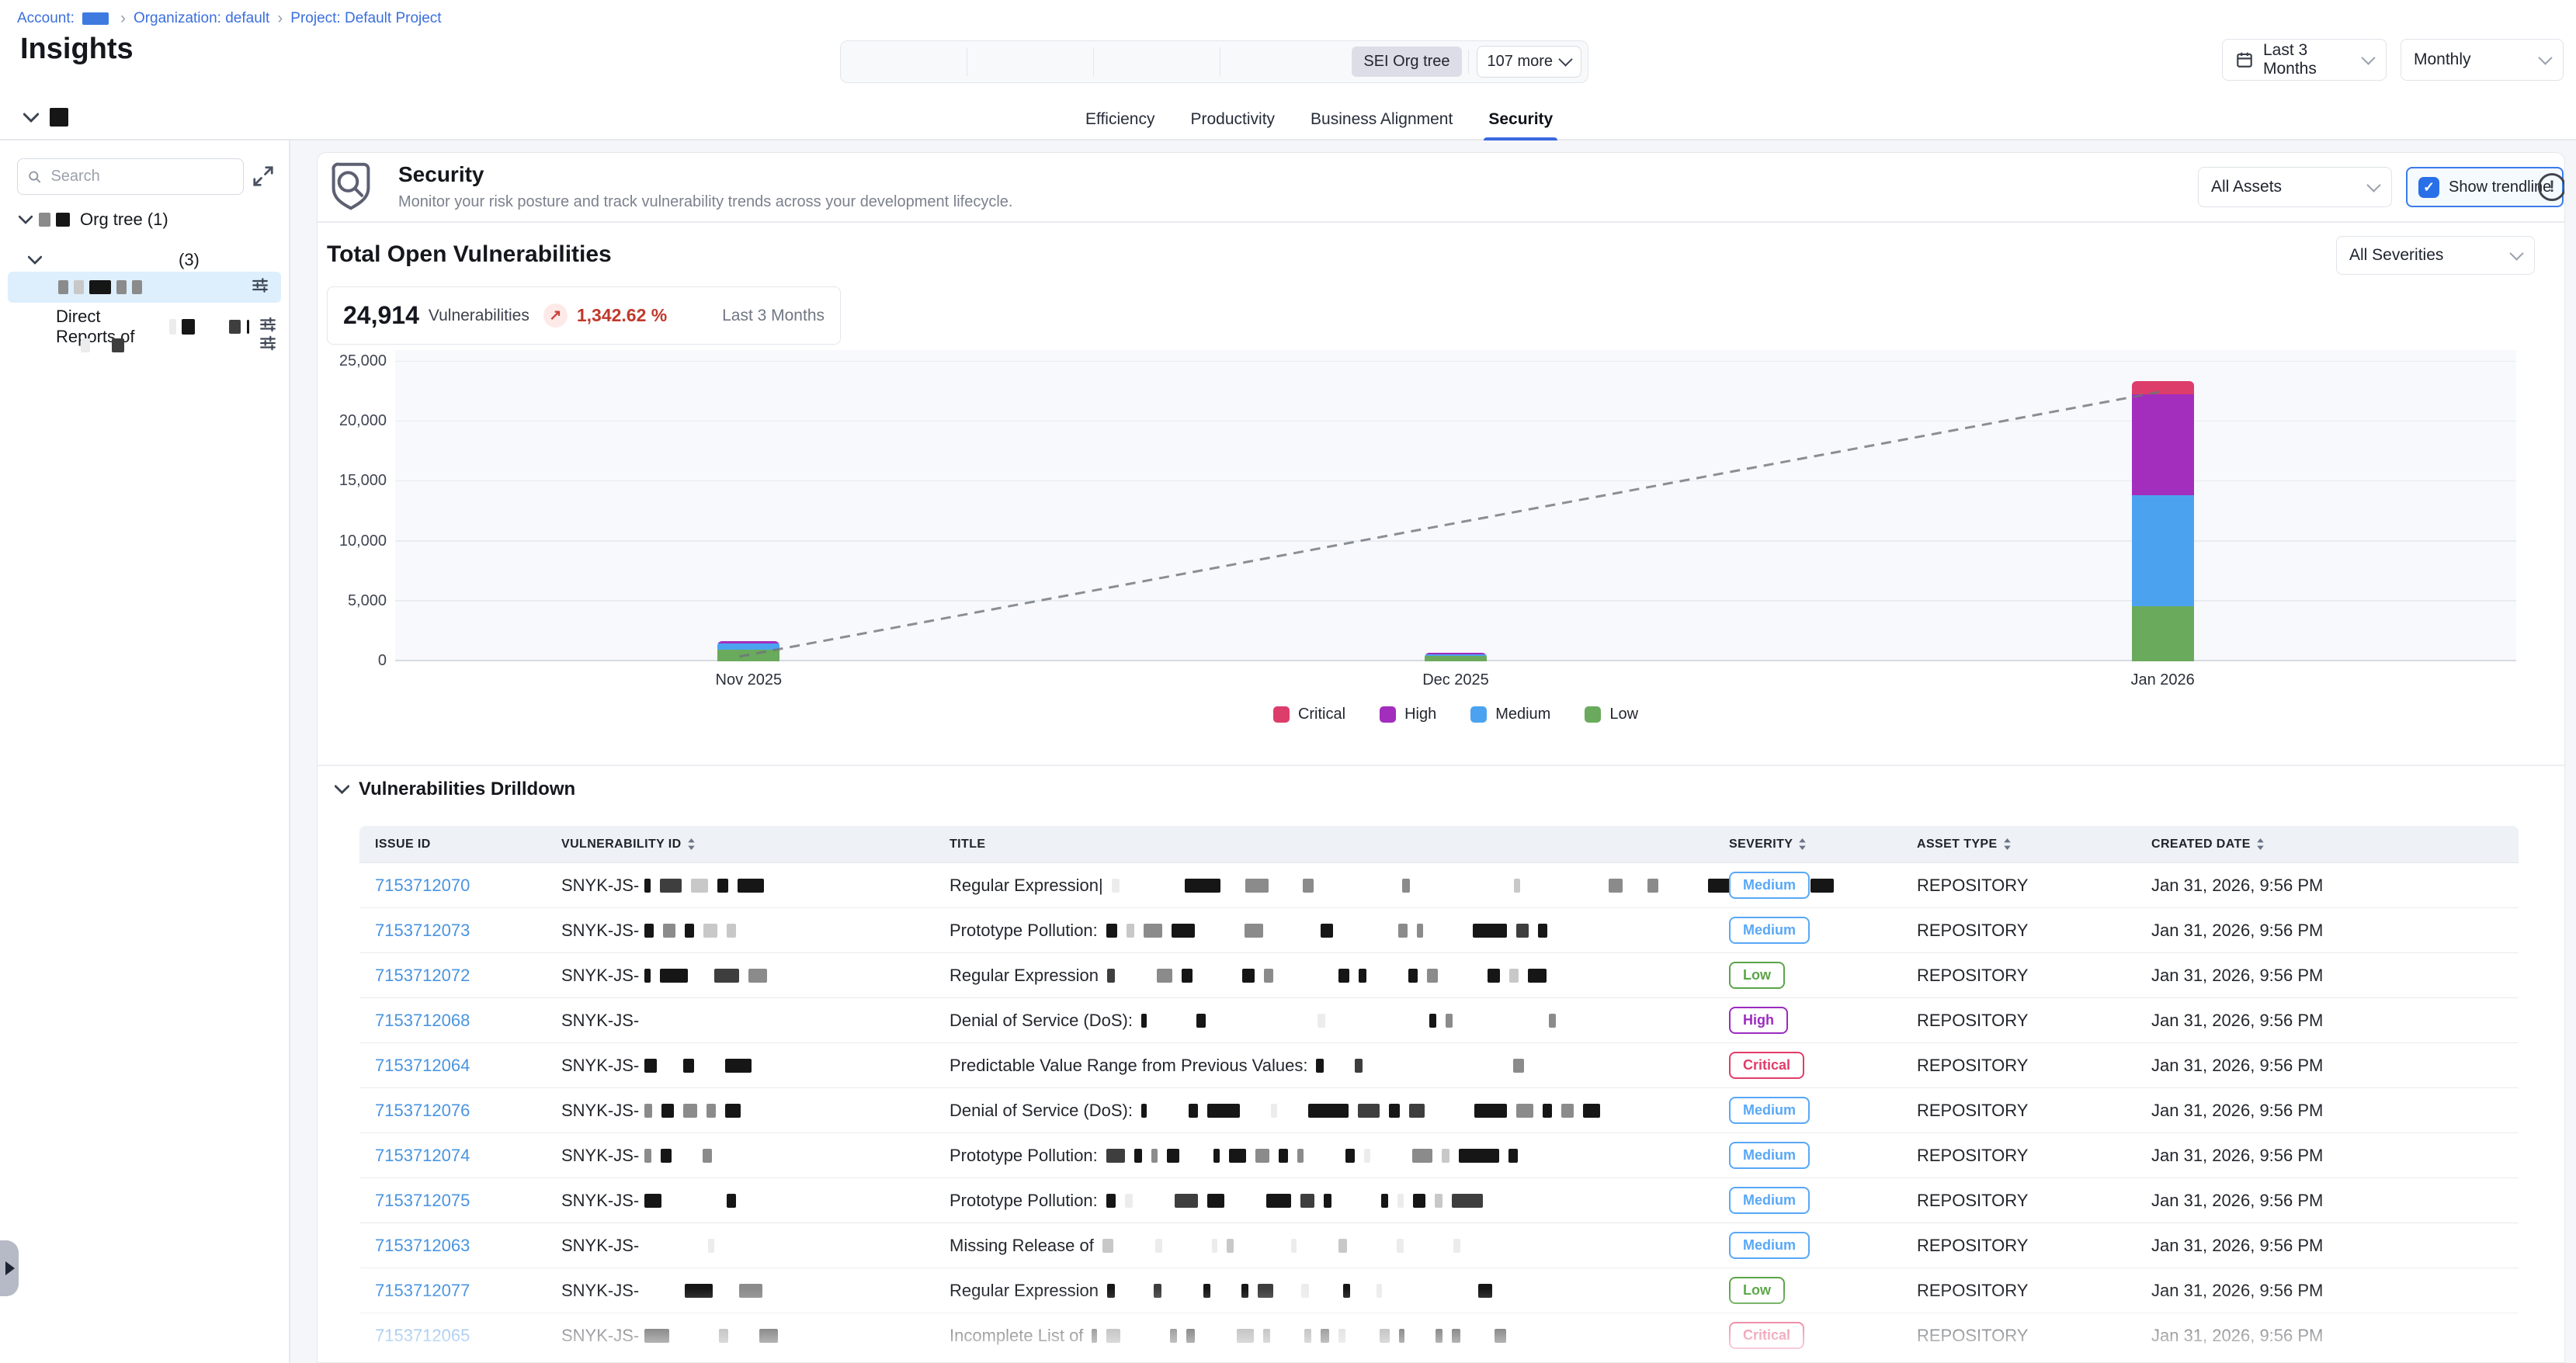  I want to click on breadcrumb-account-label: Account:, so click(46, 18).